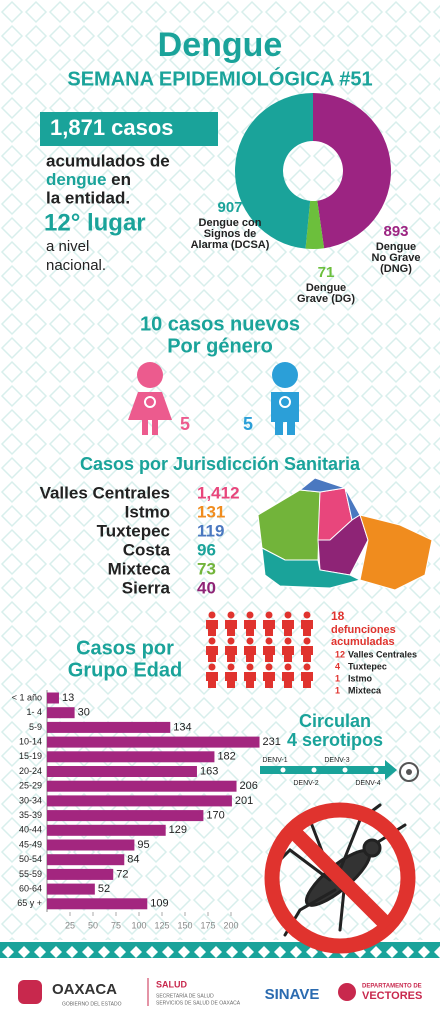  What do you see at coordinates (34, 712) in the screenshot?
I see `y-tick-label: 1- 4` at bounding box center [34, 712].